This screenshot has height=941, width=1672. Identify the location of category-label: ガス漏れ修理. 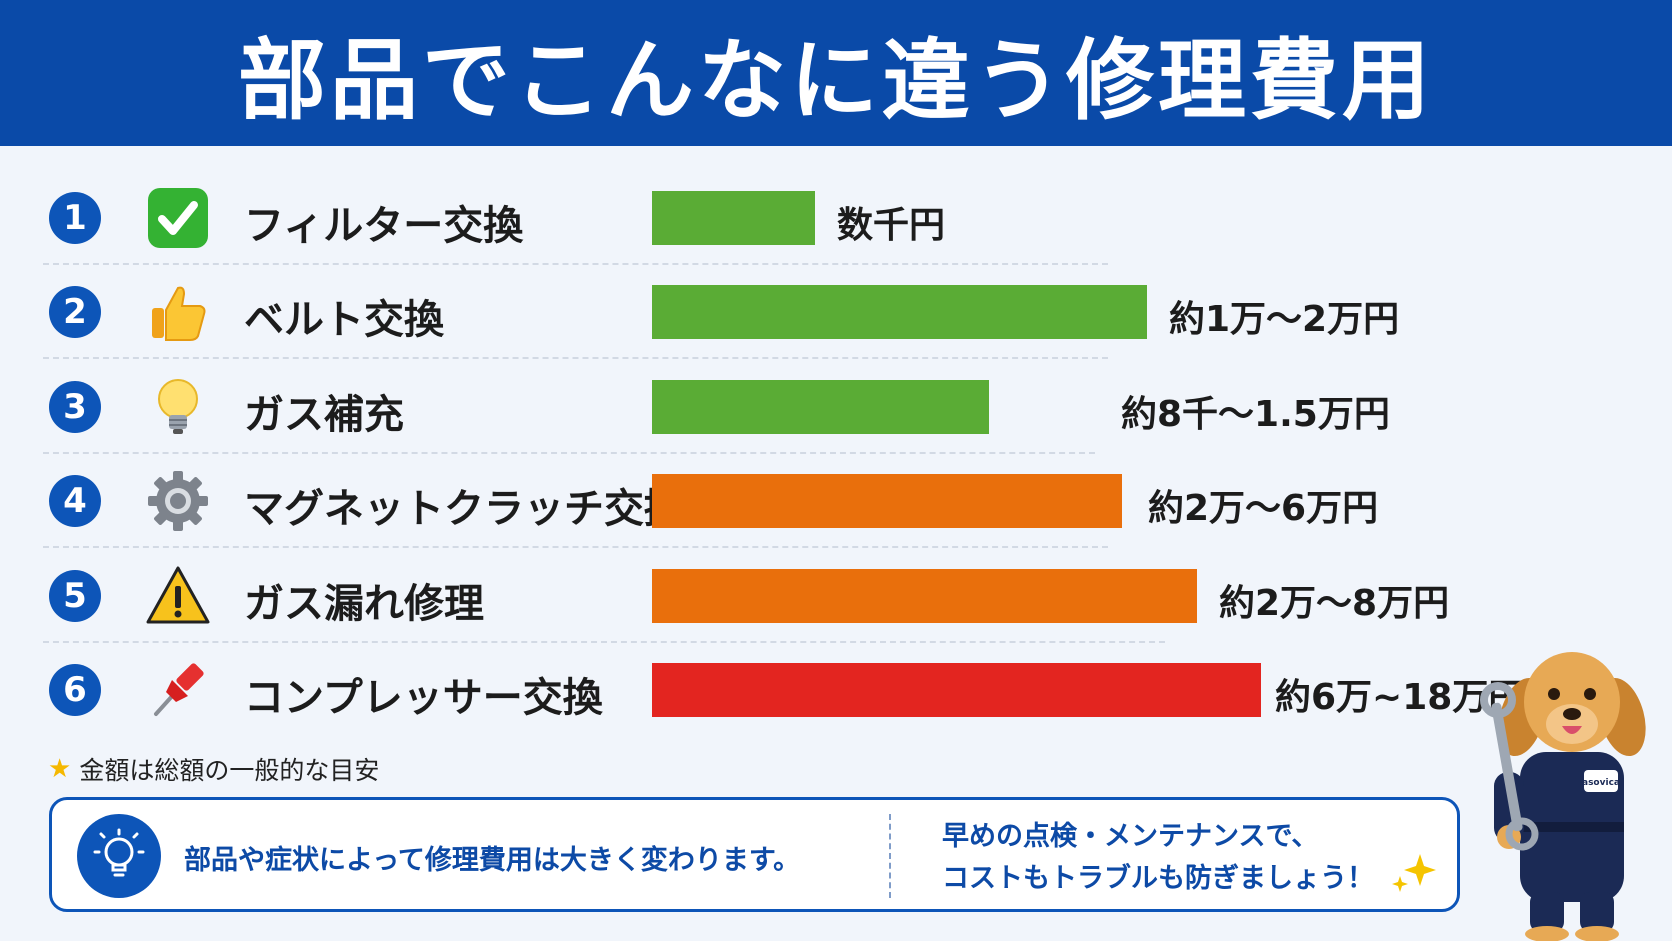
(364, 604).